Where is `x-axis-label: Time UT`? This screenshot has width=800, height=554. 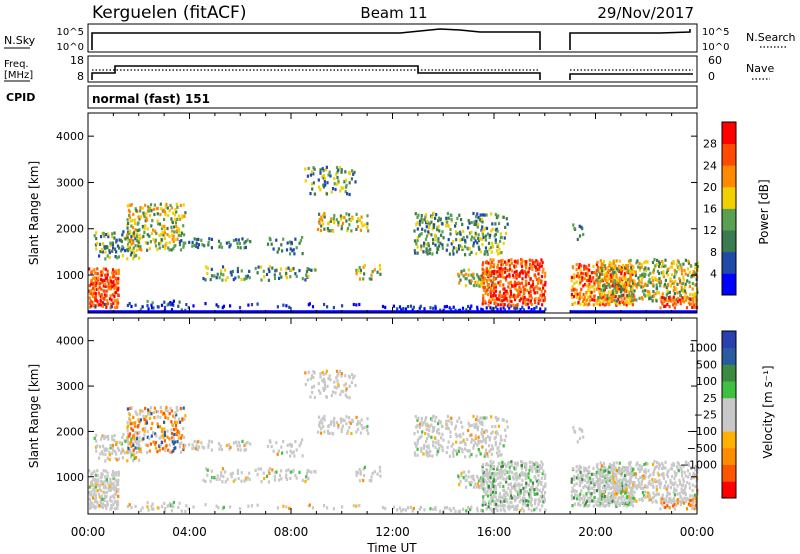
x-axis-label: Time UT is located at coordinates (391, 547).